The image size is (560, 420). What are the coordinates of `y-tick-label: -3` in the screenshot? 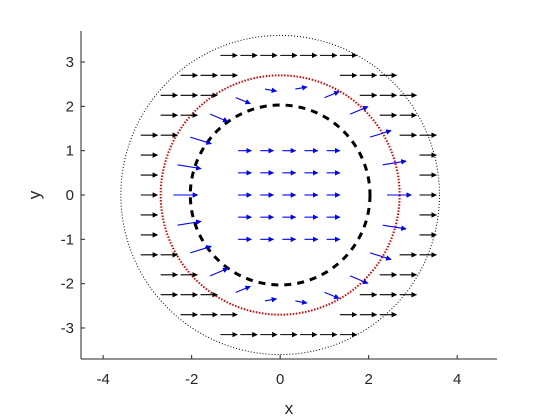 It's located at (67, 328).